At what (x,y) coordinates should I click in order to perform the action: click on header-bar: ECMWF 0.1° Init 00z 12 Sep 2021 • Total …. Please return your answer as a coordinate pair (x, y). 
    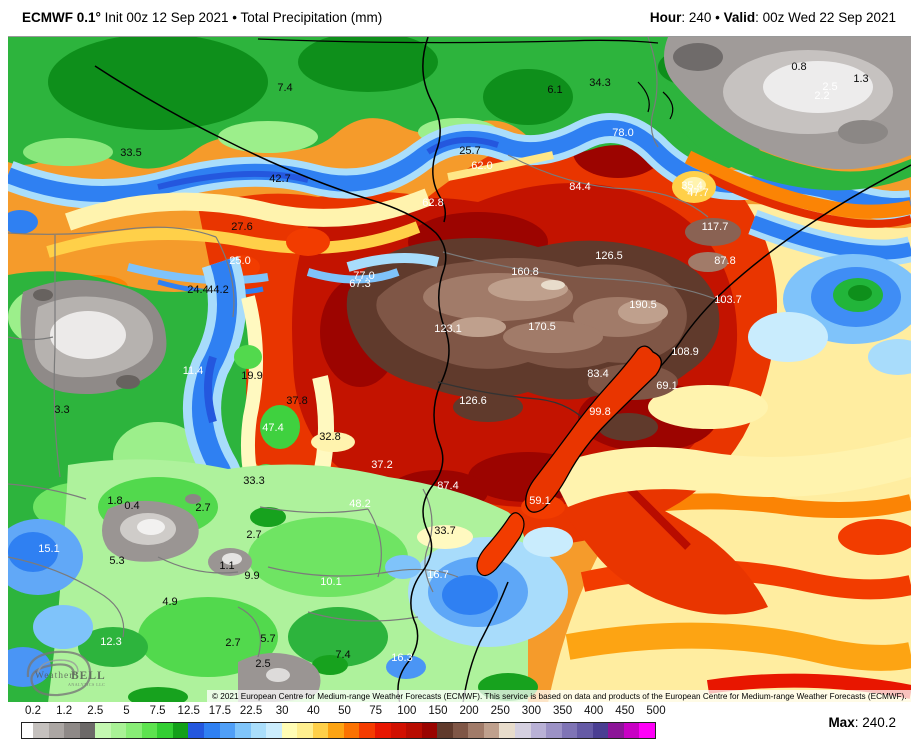
    Looking at the image, I should click on (457, 18).